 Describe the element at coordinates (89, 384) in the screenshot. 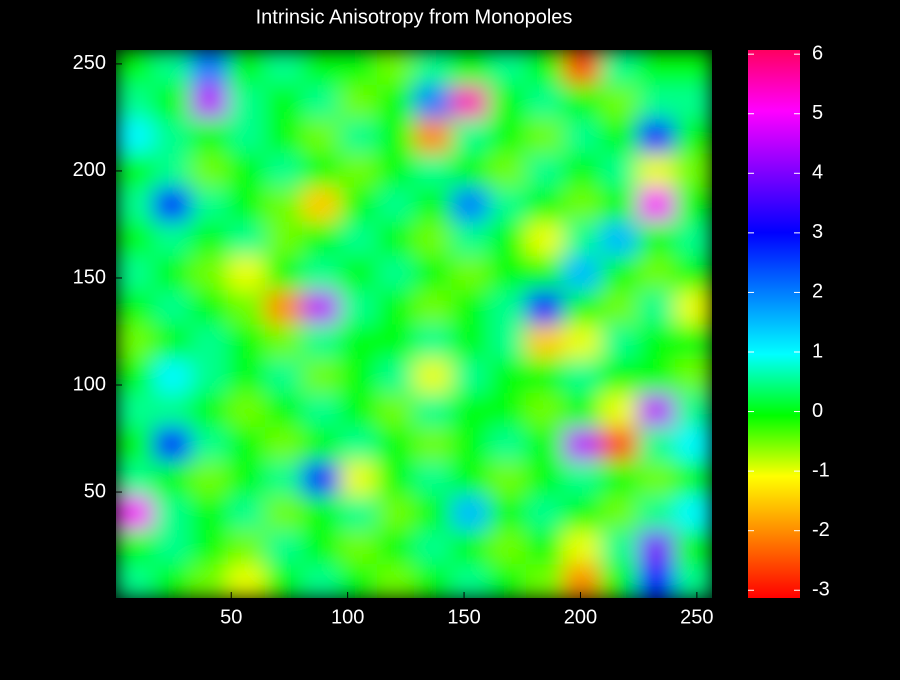

I see `y-tick-label: 100` at that location.